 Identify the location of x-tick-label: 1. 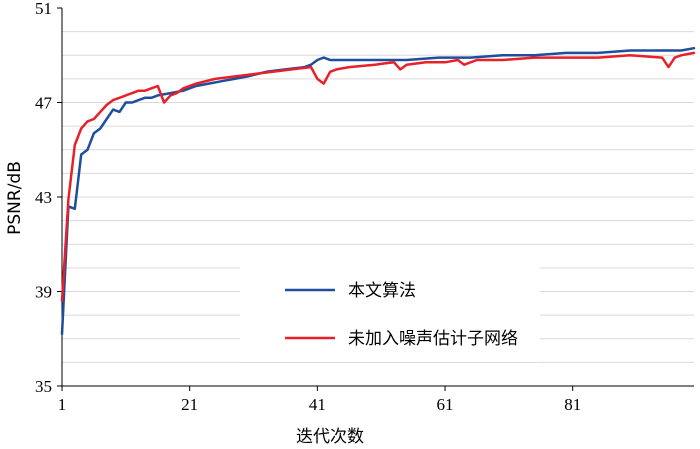
(62, 404).